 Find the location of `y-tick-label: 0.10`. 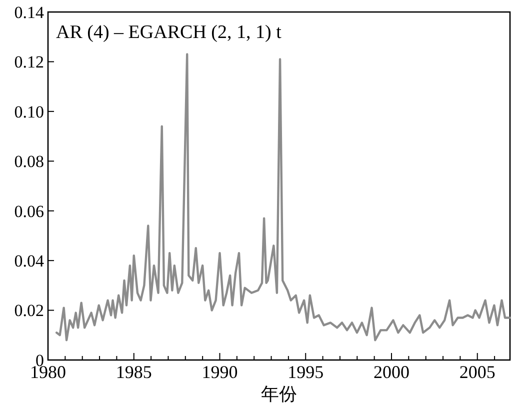

y-tick-label: 0.10 is located at coordinates (29, 112).